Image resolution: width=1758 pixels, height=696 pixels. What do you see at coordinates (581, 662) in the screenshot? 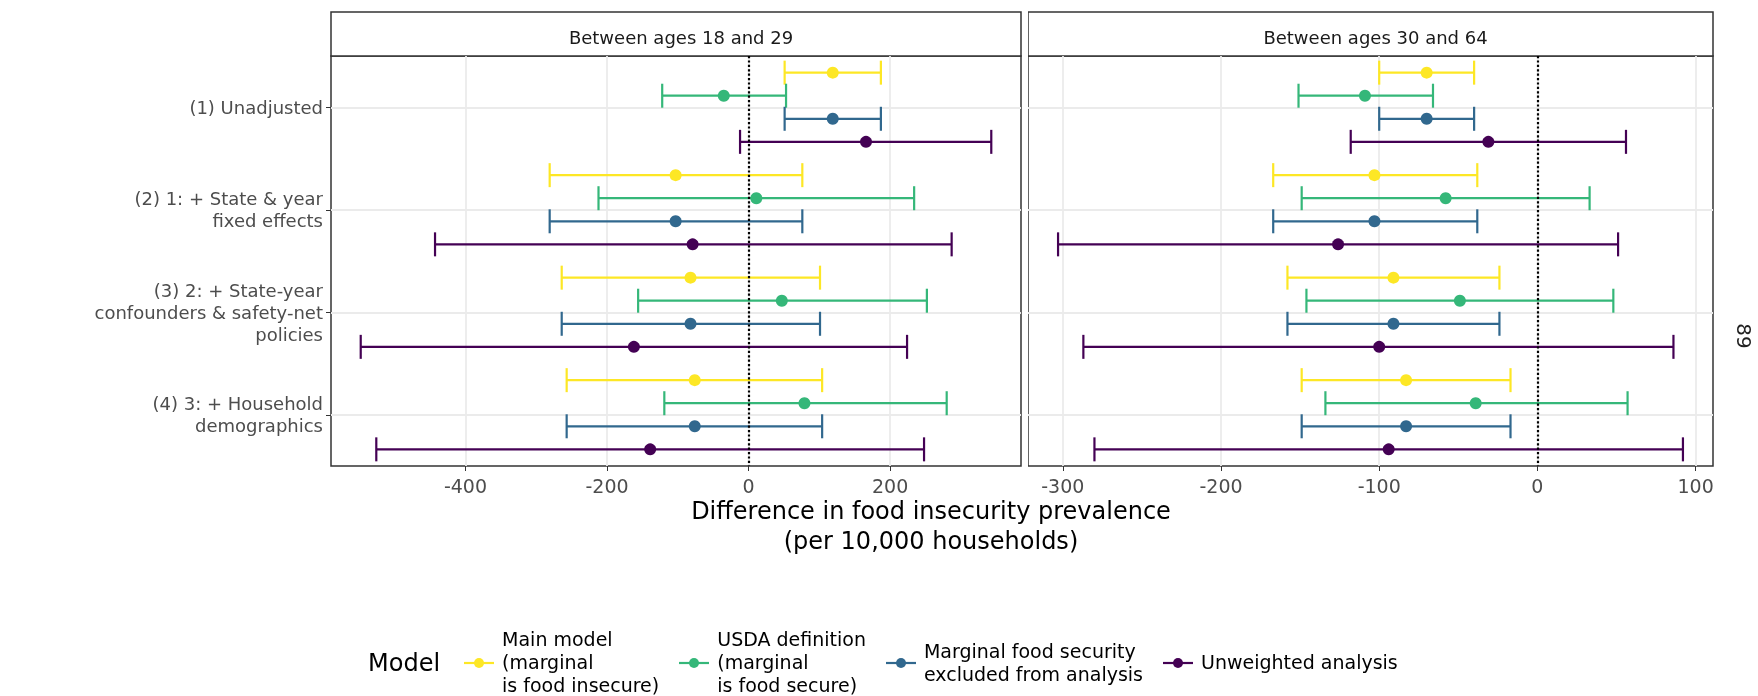
I see `legend-label: Main model (marginal is food insecure)` at bounding box center [581, 662].